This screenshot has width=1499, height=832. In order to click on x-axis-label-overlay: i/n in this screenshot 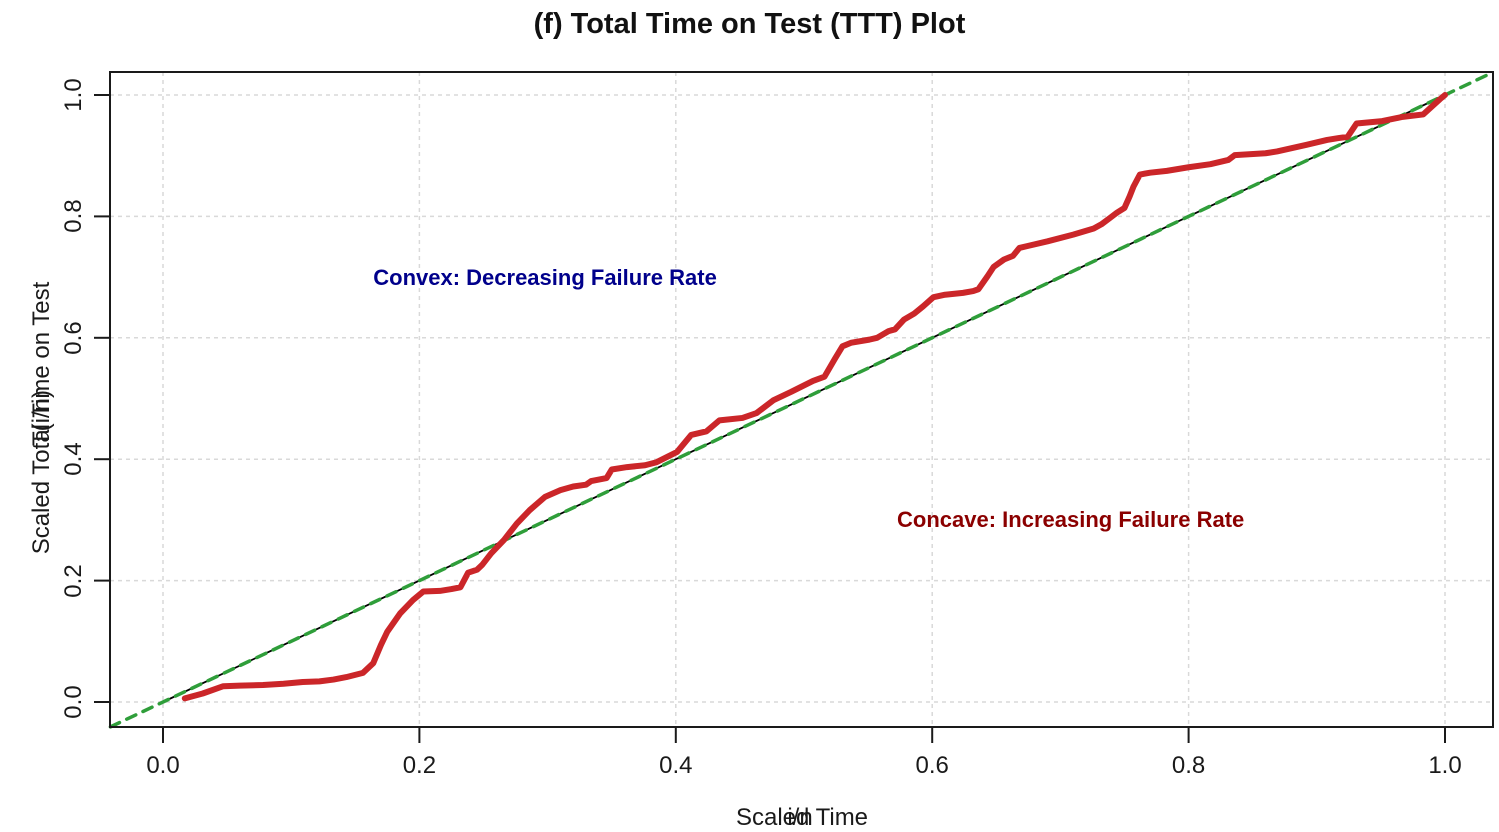, I will do `click(800, 817)`.